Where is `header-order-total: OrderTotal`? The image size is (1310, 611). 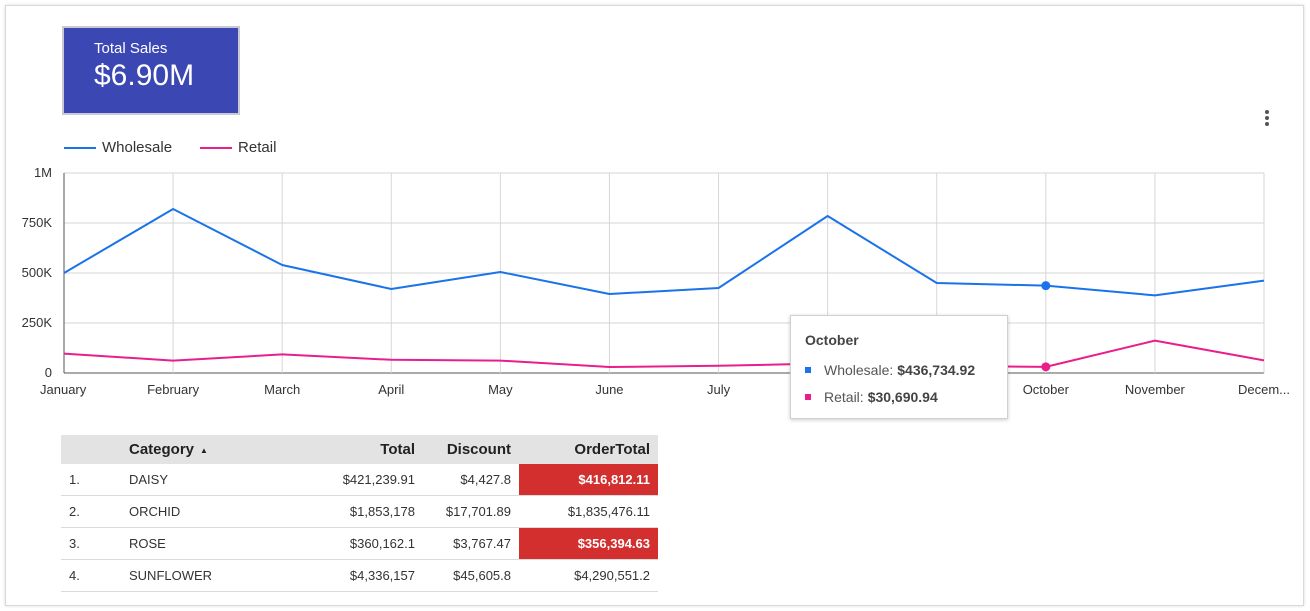
header-order-total: OrderTotal is located at coordinates (588, 449).